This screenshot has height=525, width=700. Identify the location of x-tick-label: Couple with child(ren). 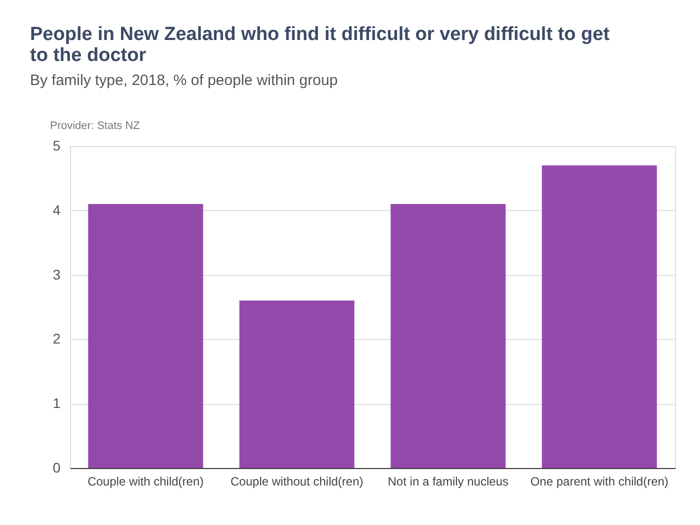
(146, 481).